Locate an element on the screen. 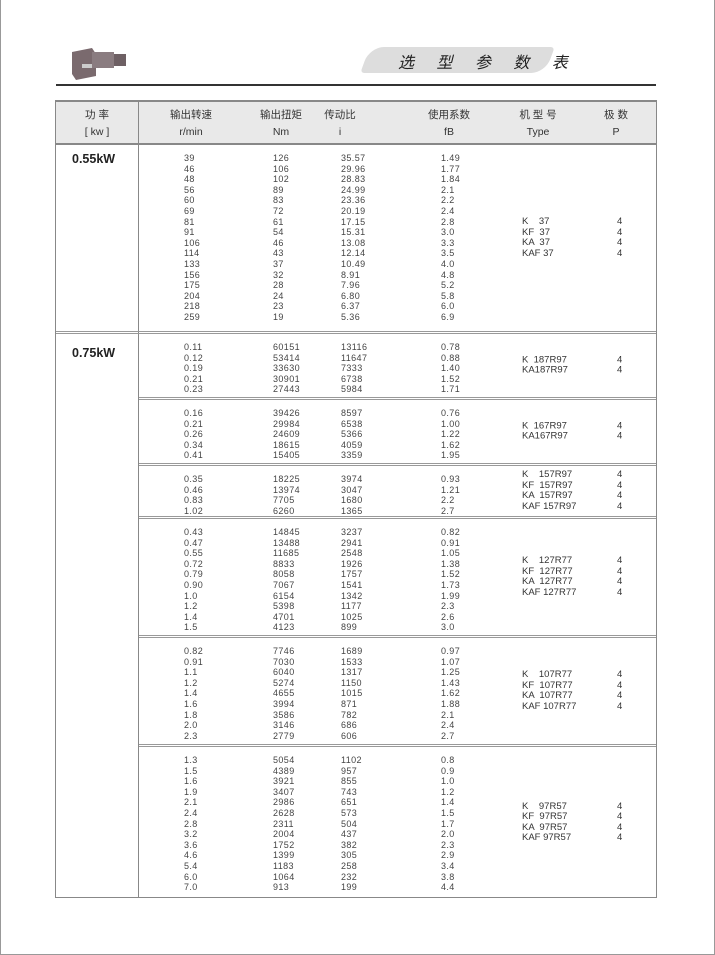  table-cell: 15.31 is located at coordinates (353, 232).